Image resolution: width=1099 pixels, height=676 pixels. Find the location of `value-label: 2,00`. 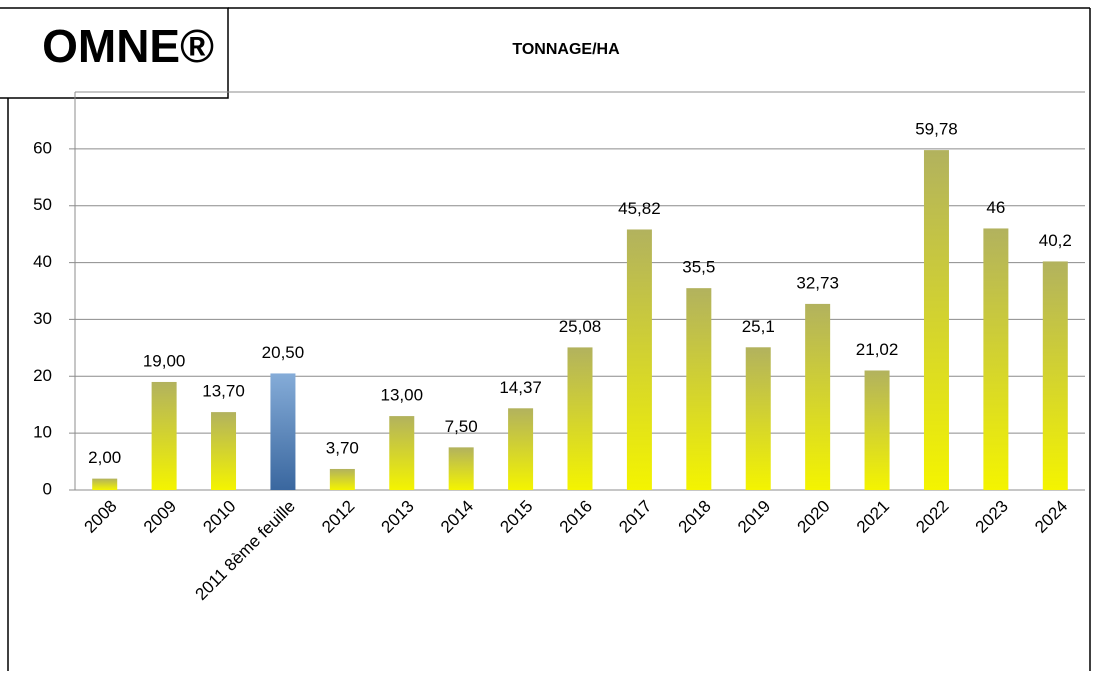

value-label: 2,00 is located at coordinates (104, 457).